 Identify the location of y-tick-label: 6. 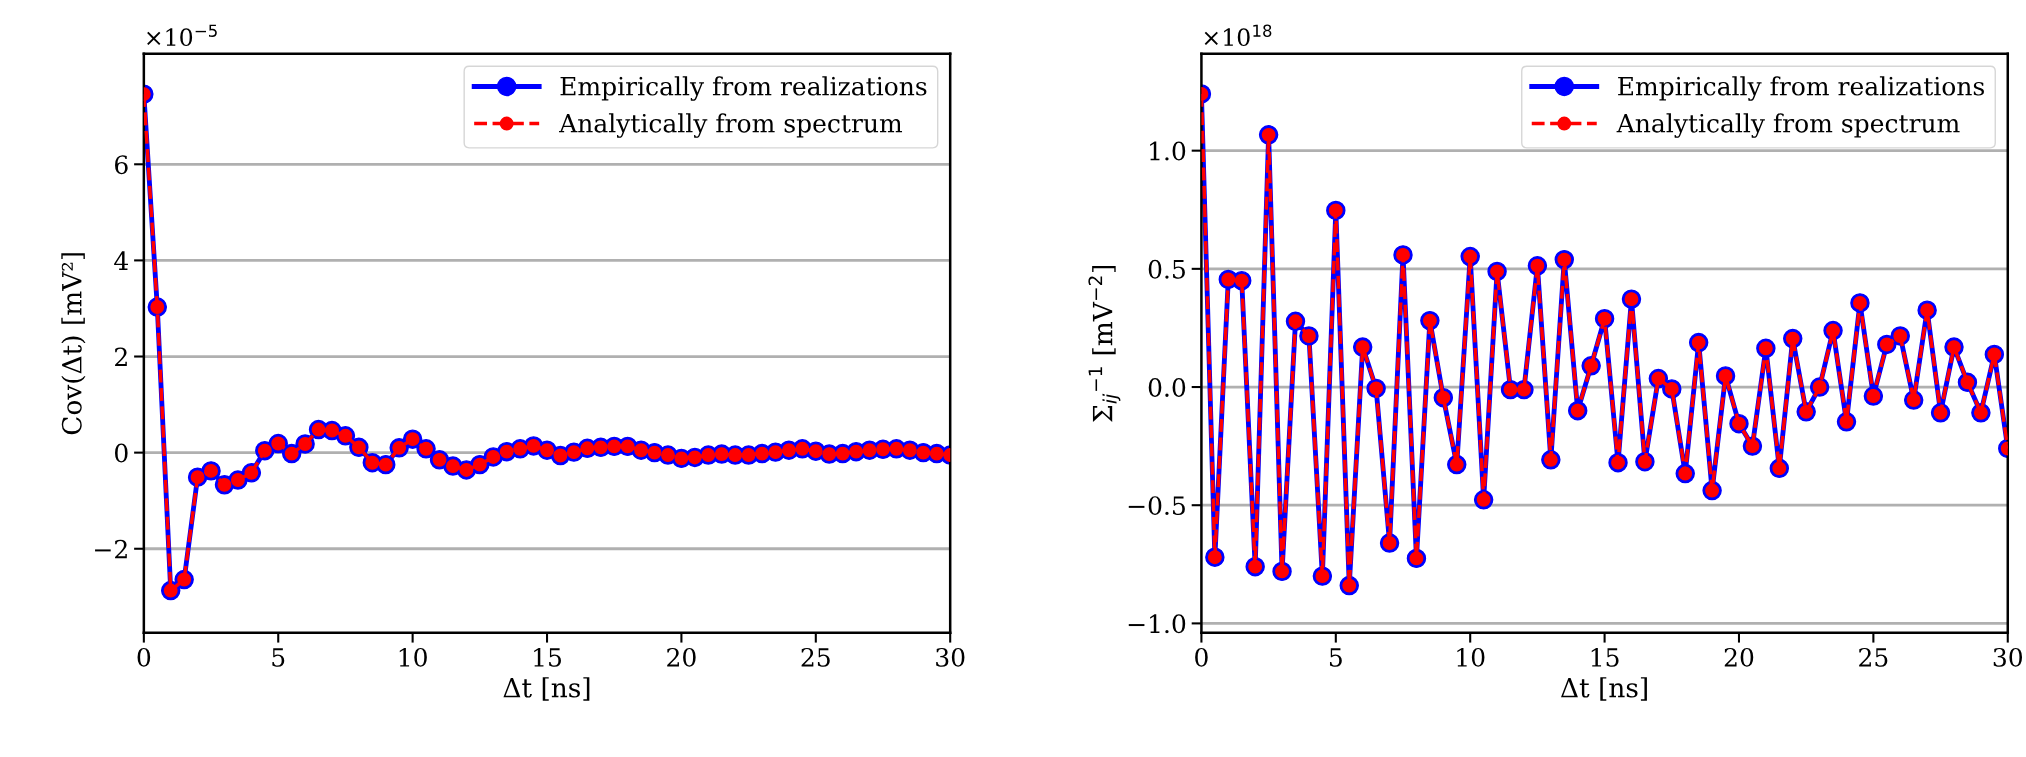
(121, 165).